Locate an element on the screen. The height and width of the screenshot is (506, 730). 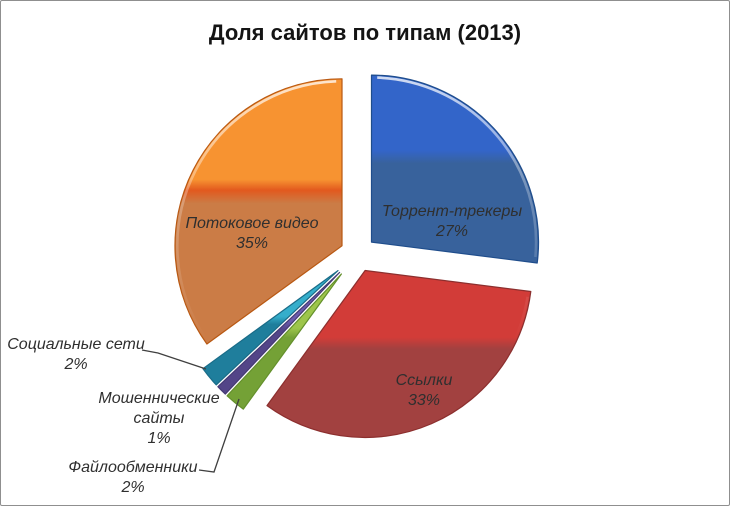
slice-pct: 27% is located at coordinates (452, 231).